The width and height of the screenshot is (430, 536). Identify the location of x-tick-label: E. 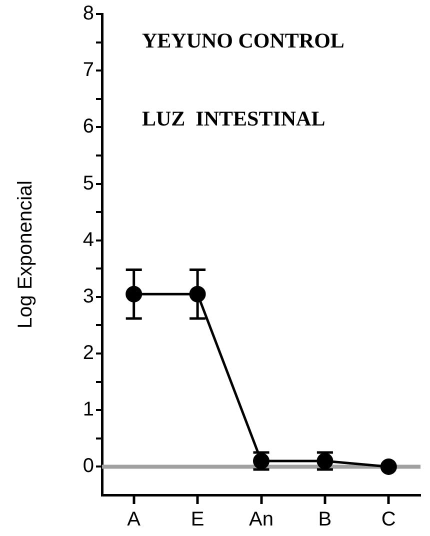
(197, 519).